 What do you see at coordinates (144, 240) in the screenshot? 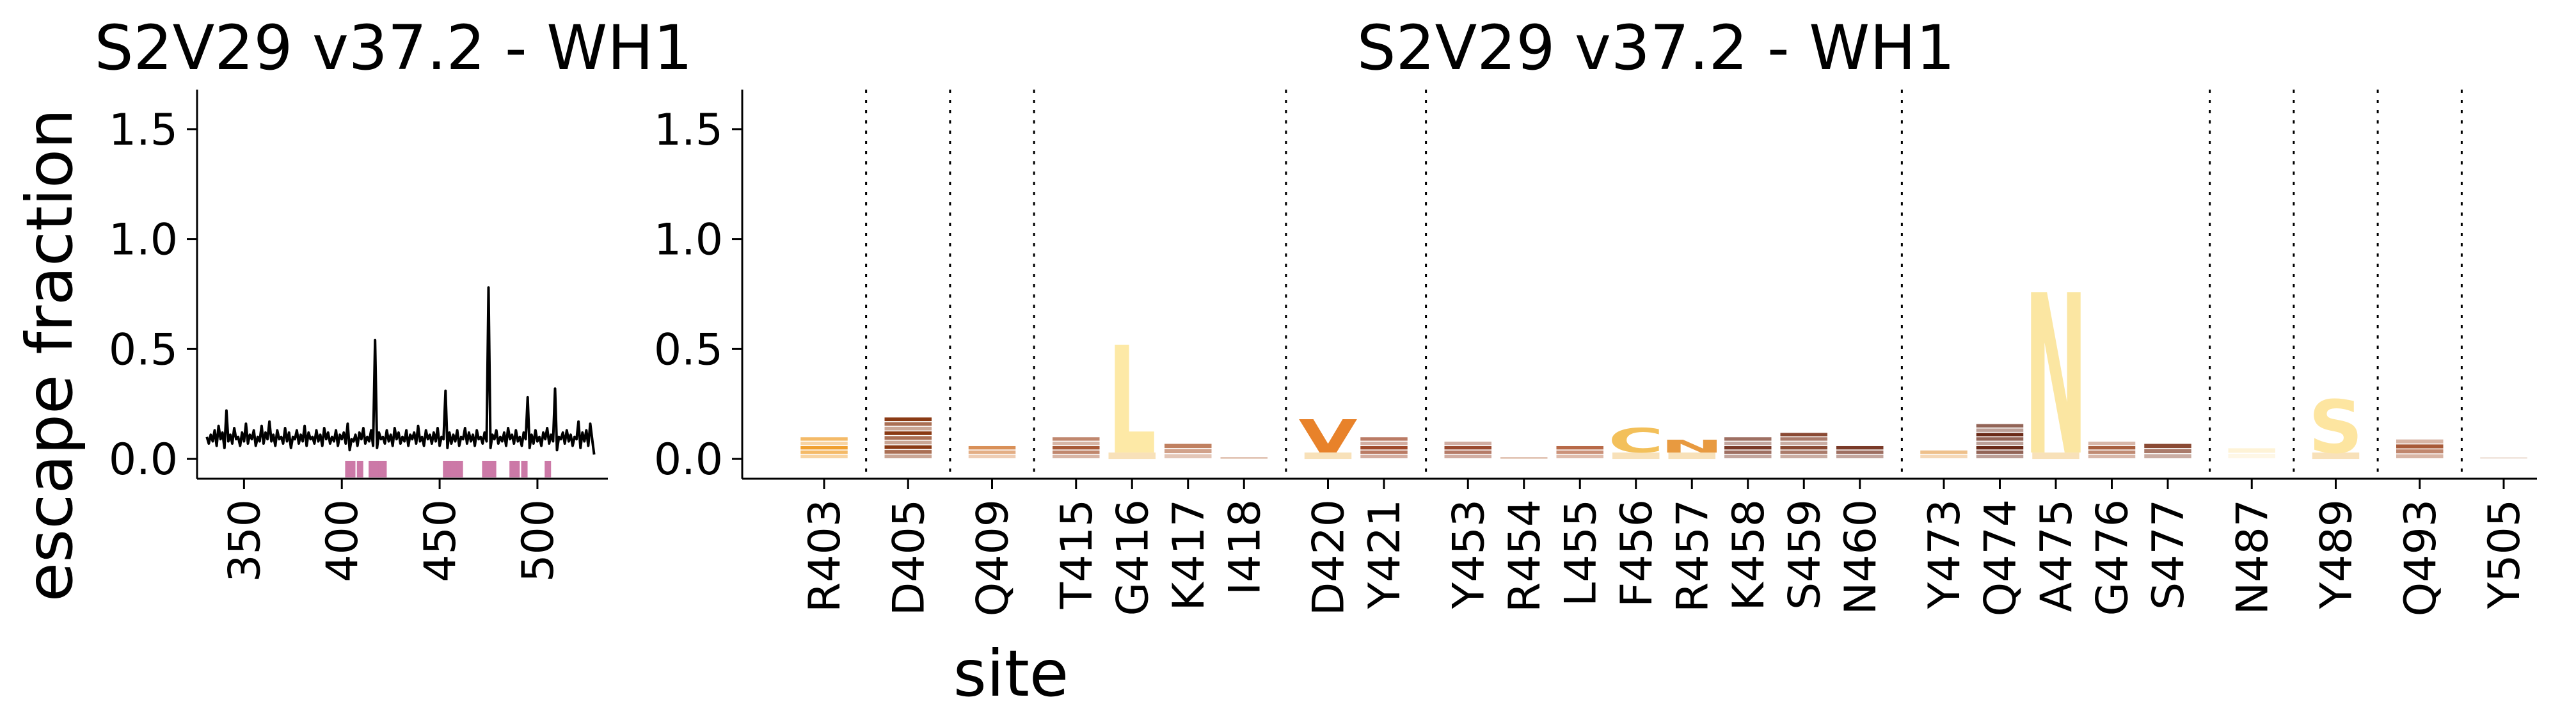
I see `left-y-tick-label: 1.0` at bounding box center [144, 240].